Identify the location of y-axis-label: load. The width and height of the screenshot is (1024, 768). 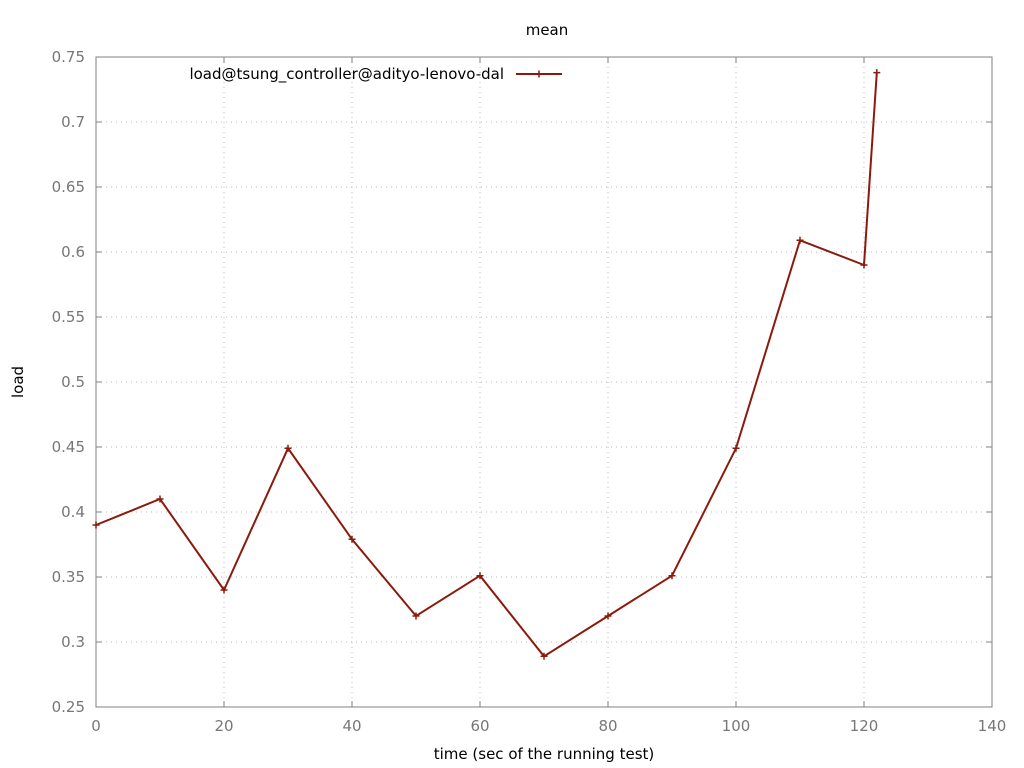
(18, 382).